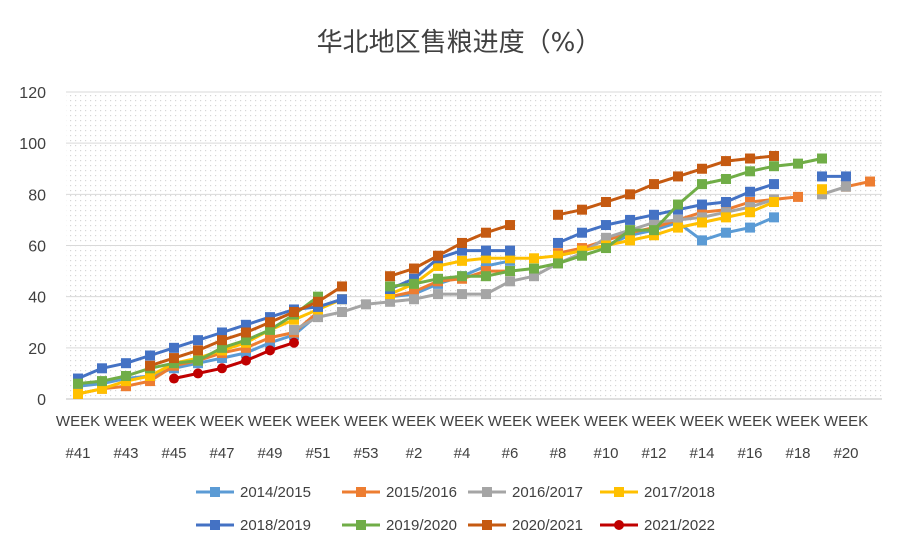  I want to click on x-tick-label-line2: #8, so click(558, 453).